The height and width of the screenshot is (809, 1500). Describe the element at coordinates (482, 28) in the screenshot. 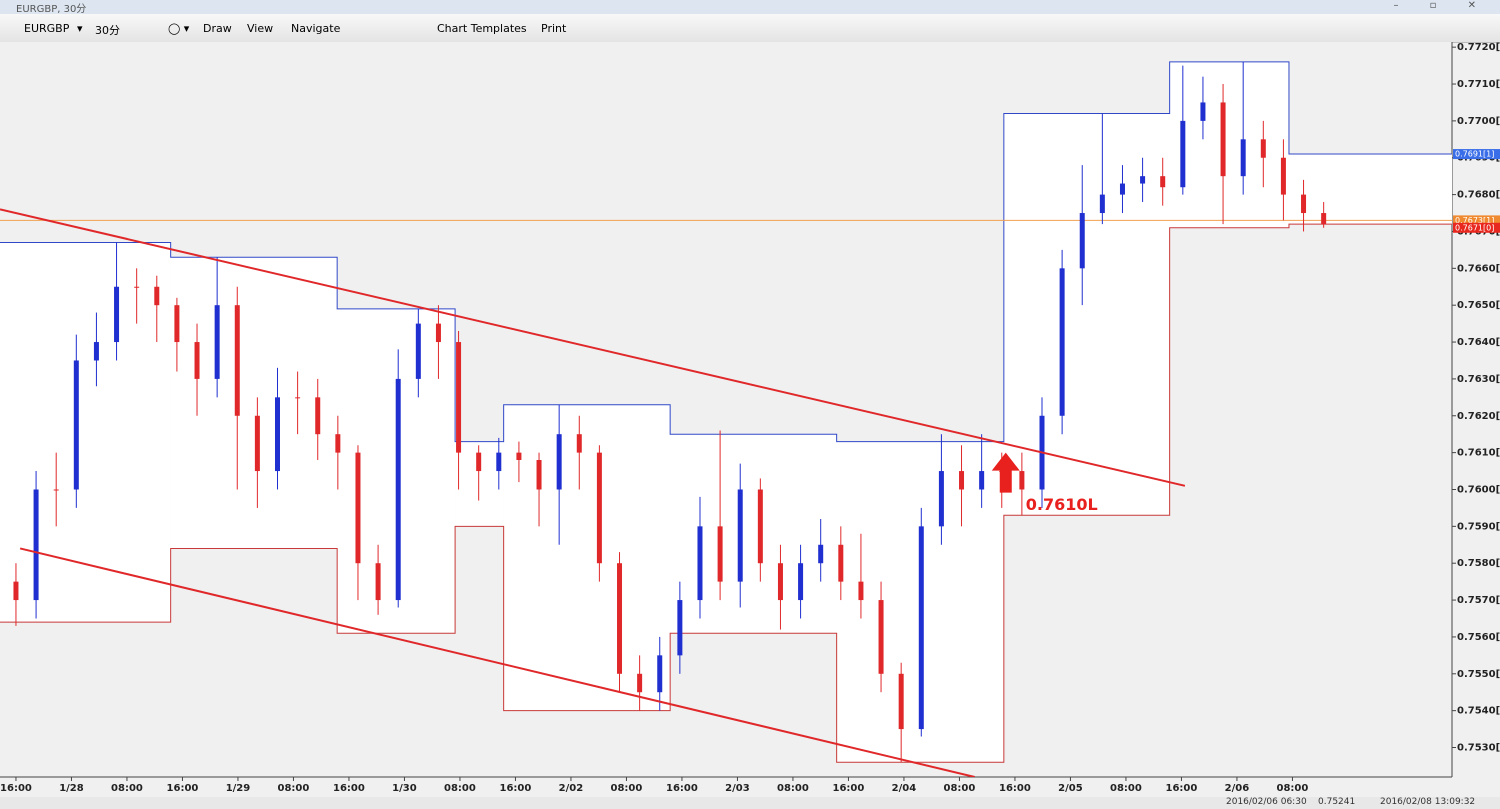

I see `menu: Chart Templates` at that location.